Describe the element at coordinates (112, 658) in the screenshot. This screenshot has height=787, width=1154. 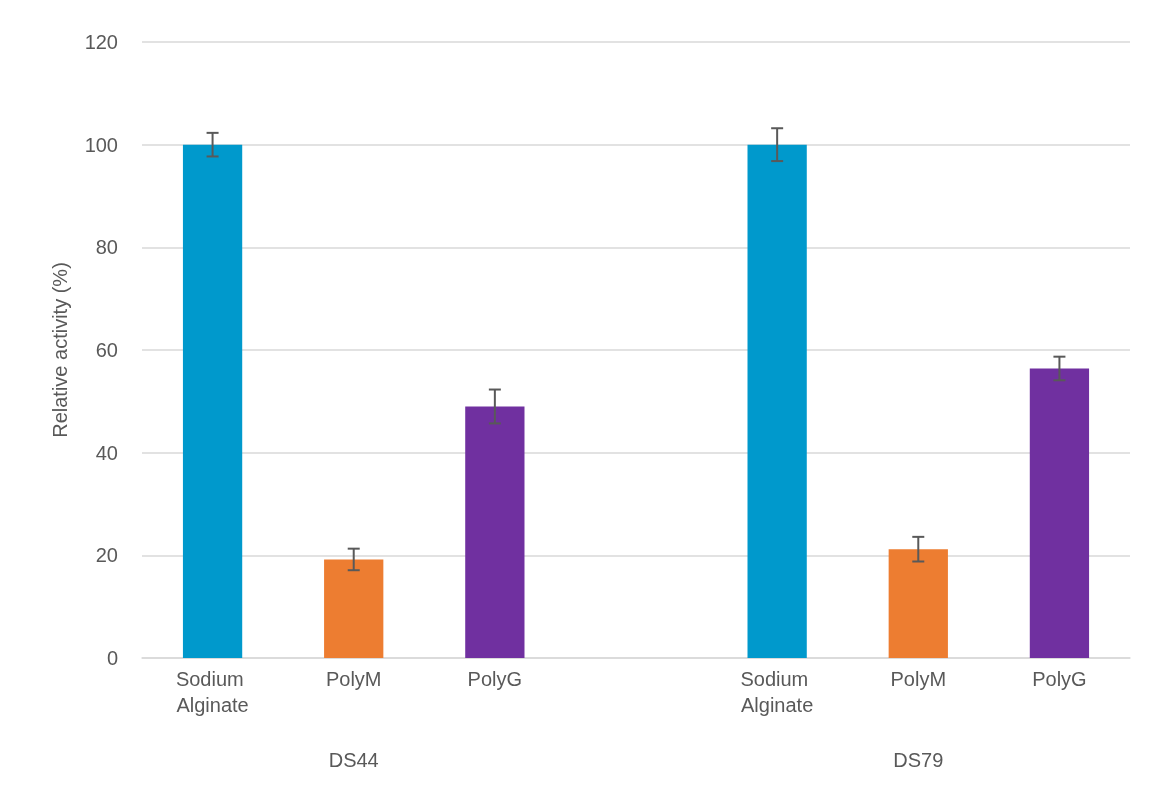
I see `y-tick-label: 0` at that location.